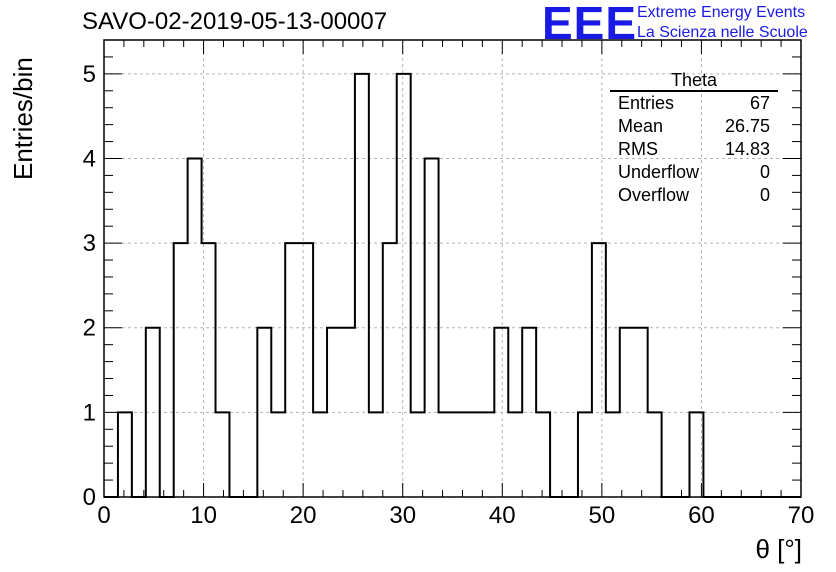  What do you see at coordinates (701, 515) in the screenshot?
I see `x-tick-label: 60` at bounding box center [701, 515].